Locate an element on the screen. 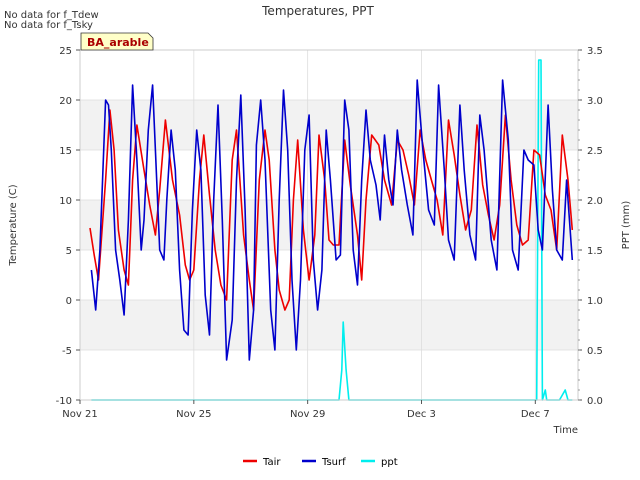  right-axis: 0.0 0.5 1.0 1.5 2.0 2.5 3.0 3.5 is located at coordinates (590, 226).